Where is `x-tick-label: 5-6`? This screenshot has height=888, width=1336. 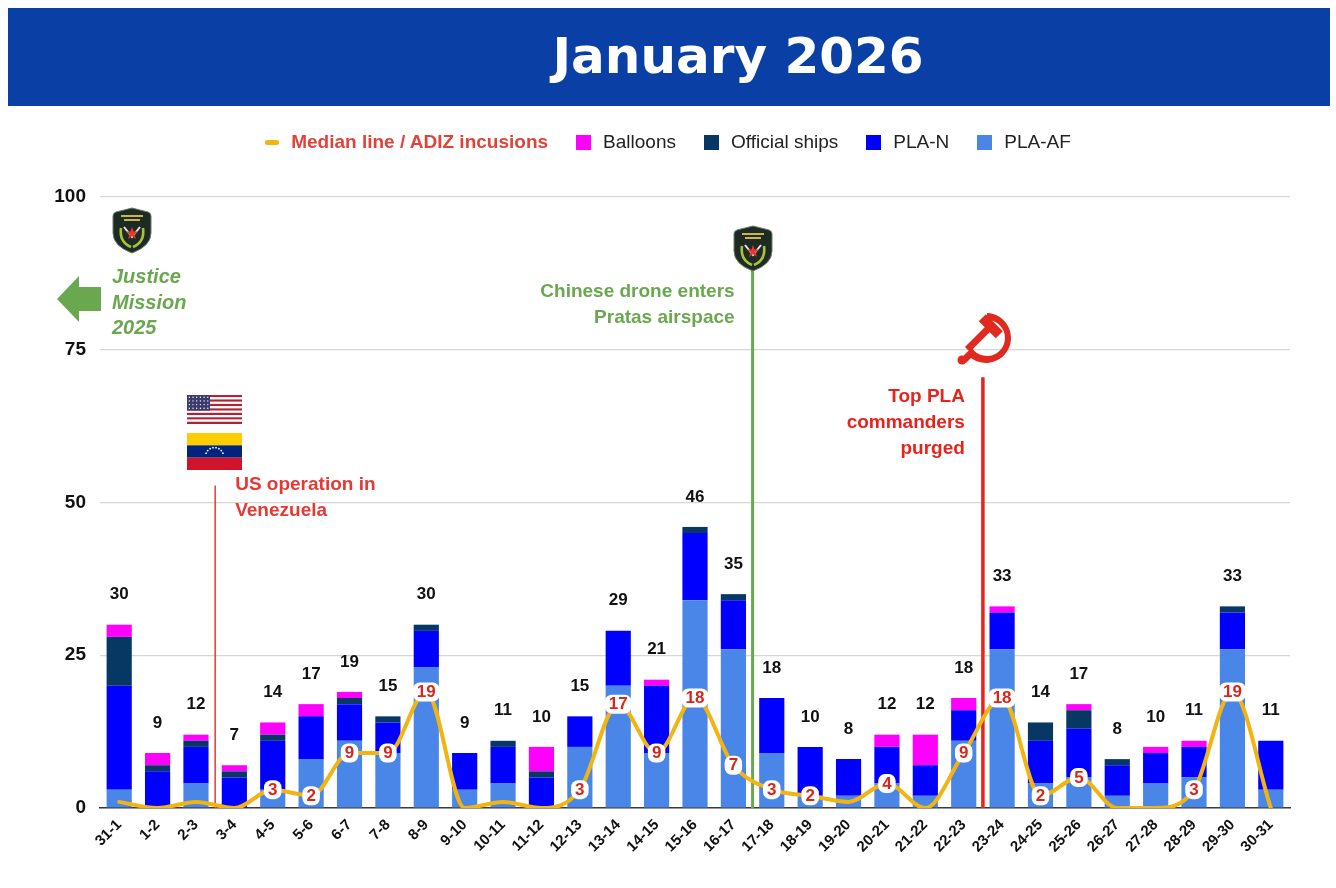 x-tick-label: 5-6 is located at coordinates (302, 829).